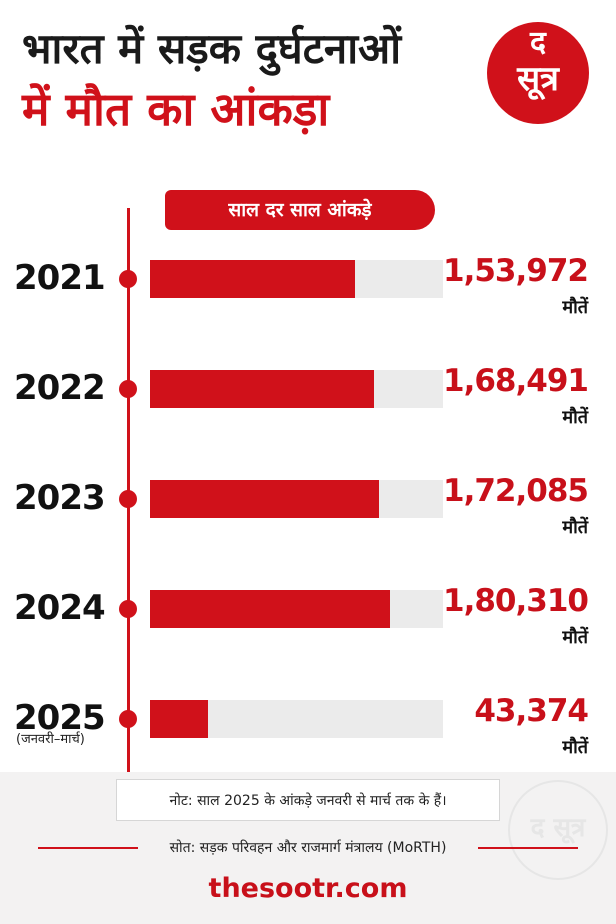 The image size is (616, 924). I want to click on data-label: 1,80,310, so click(516, 601).